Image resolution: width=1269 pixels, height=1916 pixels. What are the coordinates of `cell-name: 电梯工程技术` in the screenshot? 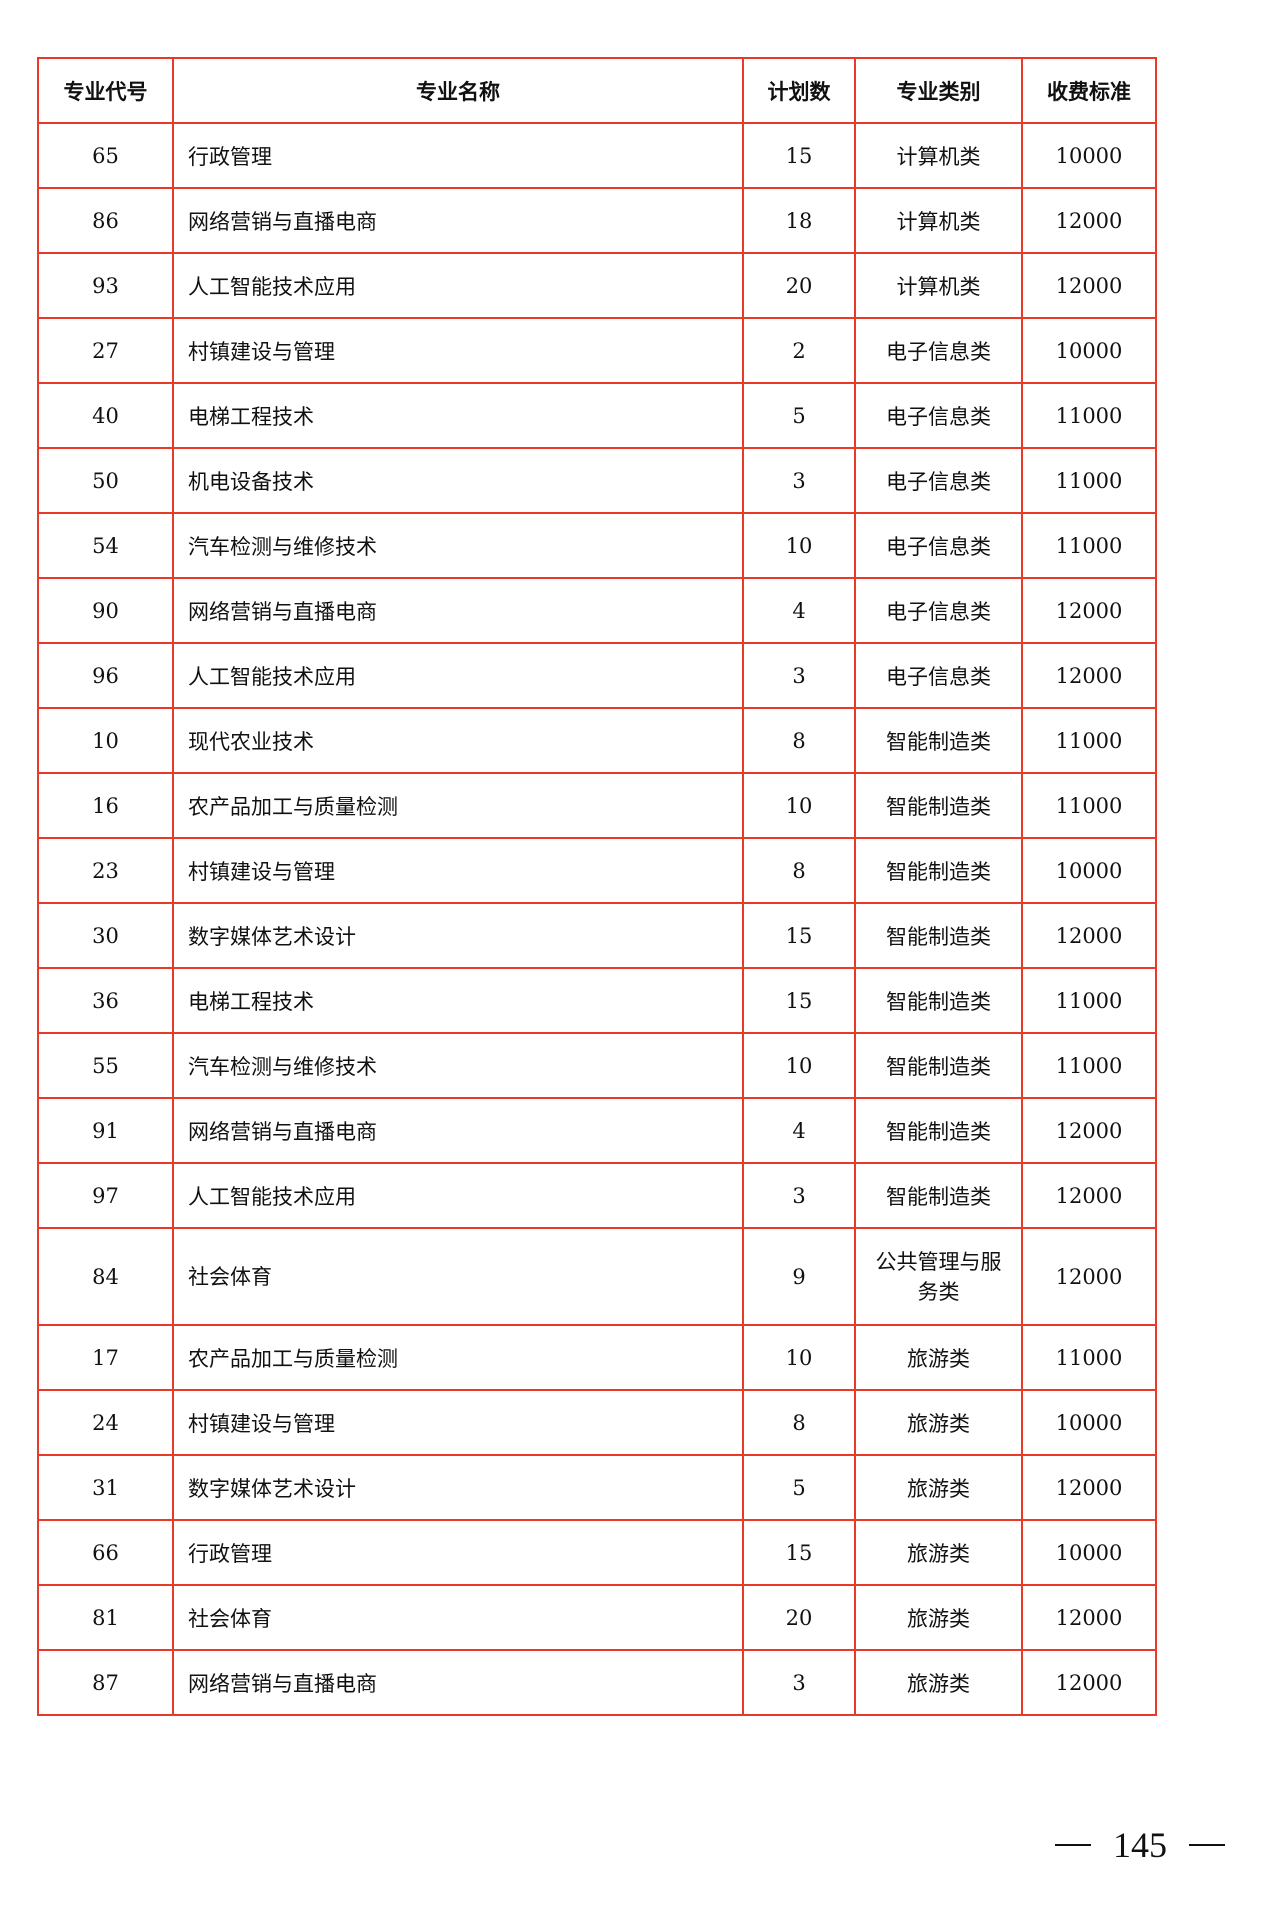 It's located at (458, 1000).